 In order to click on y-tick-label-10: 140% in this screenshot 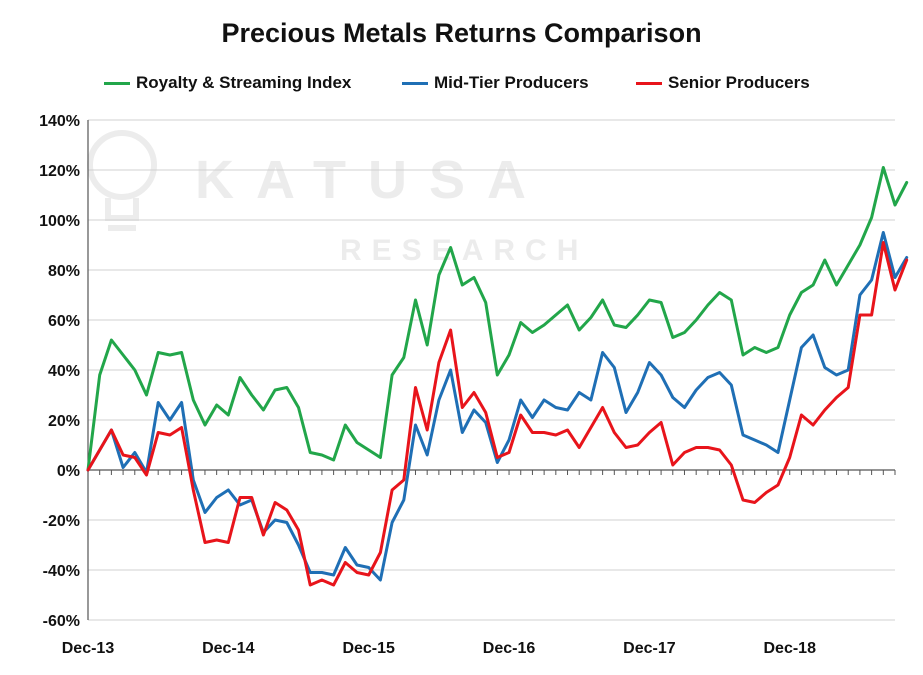, I will do `click(59, 121)`.